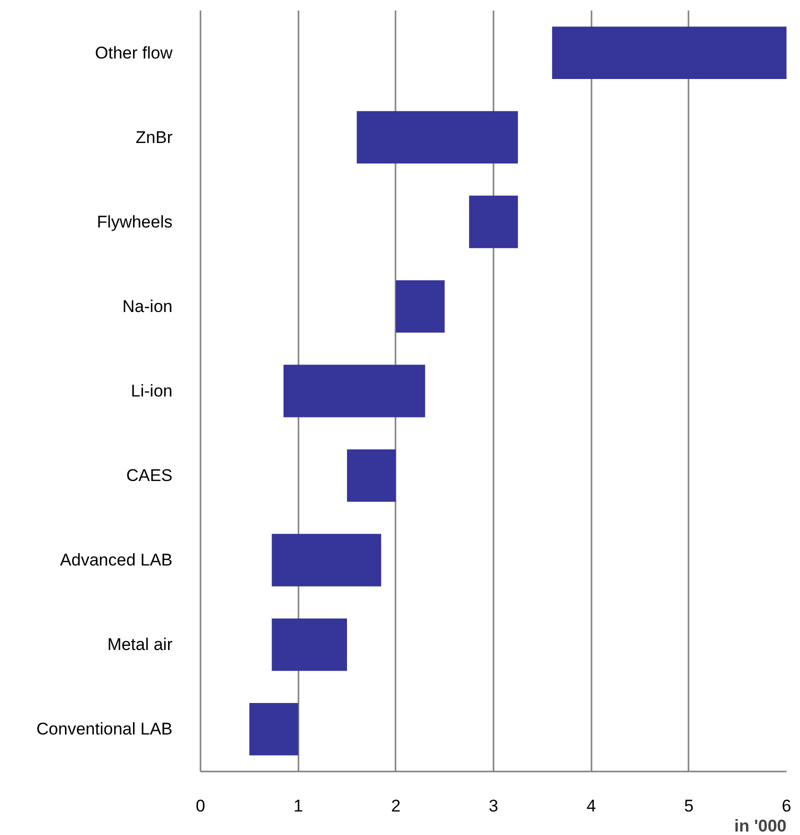 Image resolution: width=800 pixels, height=835 pixels. Describe the element at coordinates (298, 806) in the screenshot. I see `x-tick-label: 1` at that location.